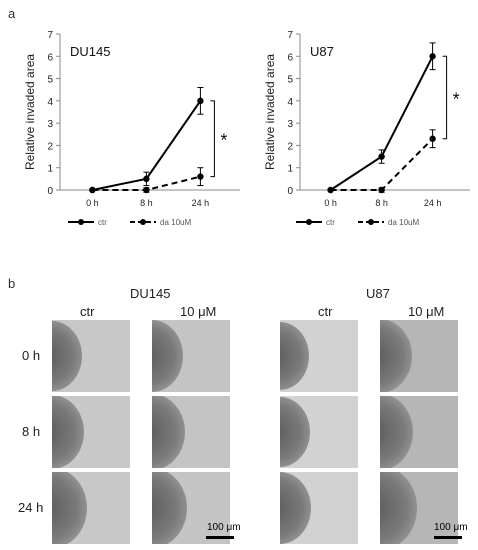 The height and width of the screenshot is (550, 478). I want to click on panel-a-label: a, so click(12, 13).